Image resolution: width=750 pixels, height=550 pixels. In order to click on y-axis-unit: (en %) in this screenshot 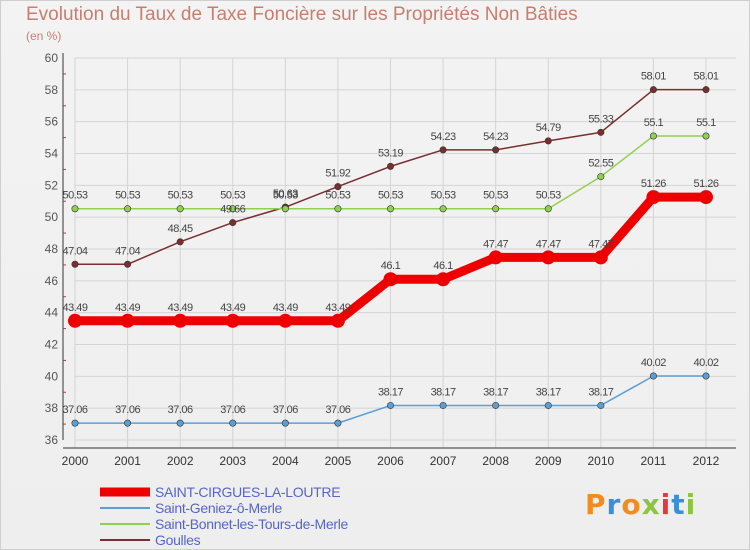, I will do `click(44, 36)`.